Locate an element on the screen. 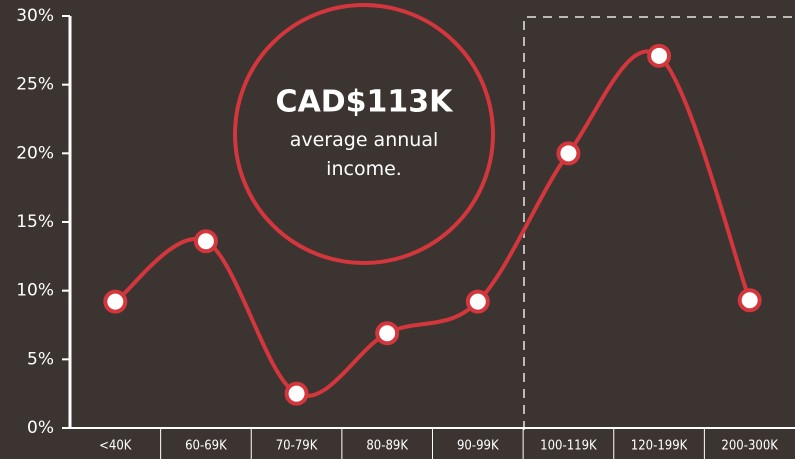 The height and width of the screenshot is (459, 795). annotation-text: average annual income. is located at coordinates (364, 154).